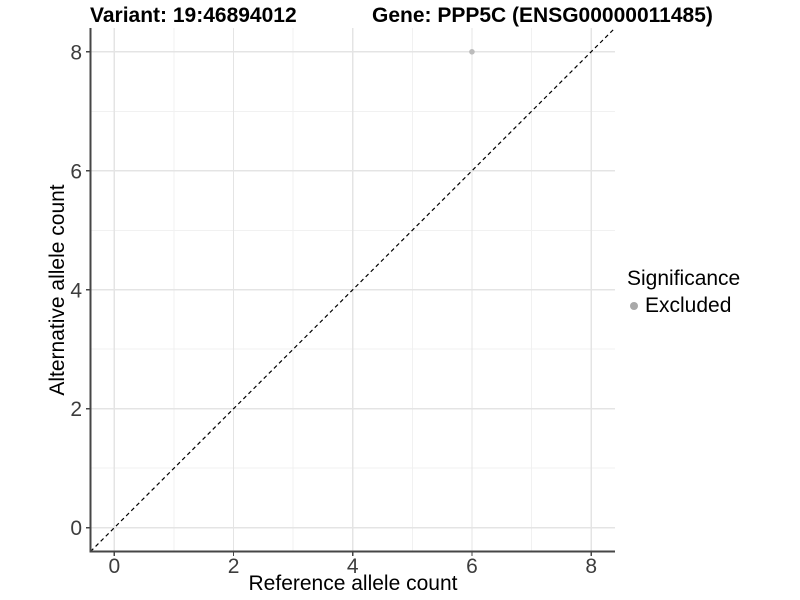 The width and height of the screenshot is (800, 600). What do you see at coordinates (57, 290) in the screenshot?
I see `y-axis-title: Alternative allele count` at bounding box center [57, 290].